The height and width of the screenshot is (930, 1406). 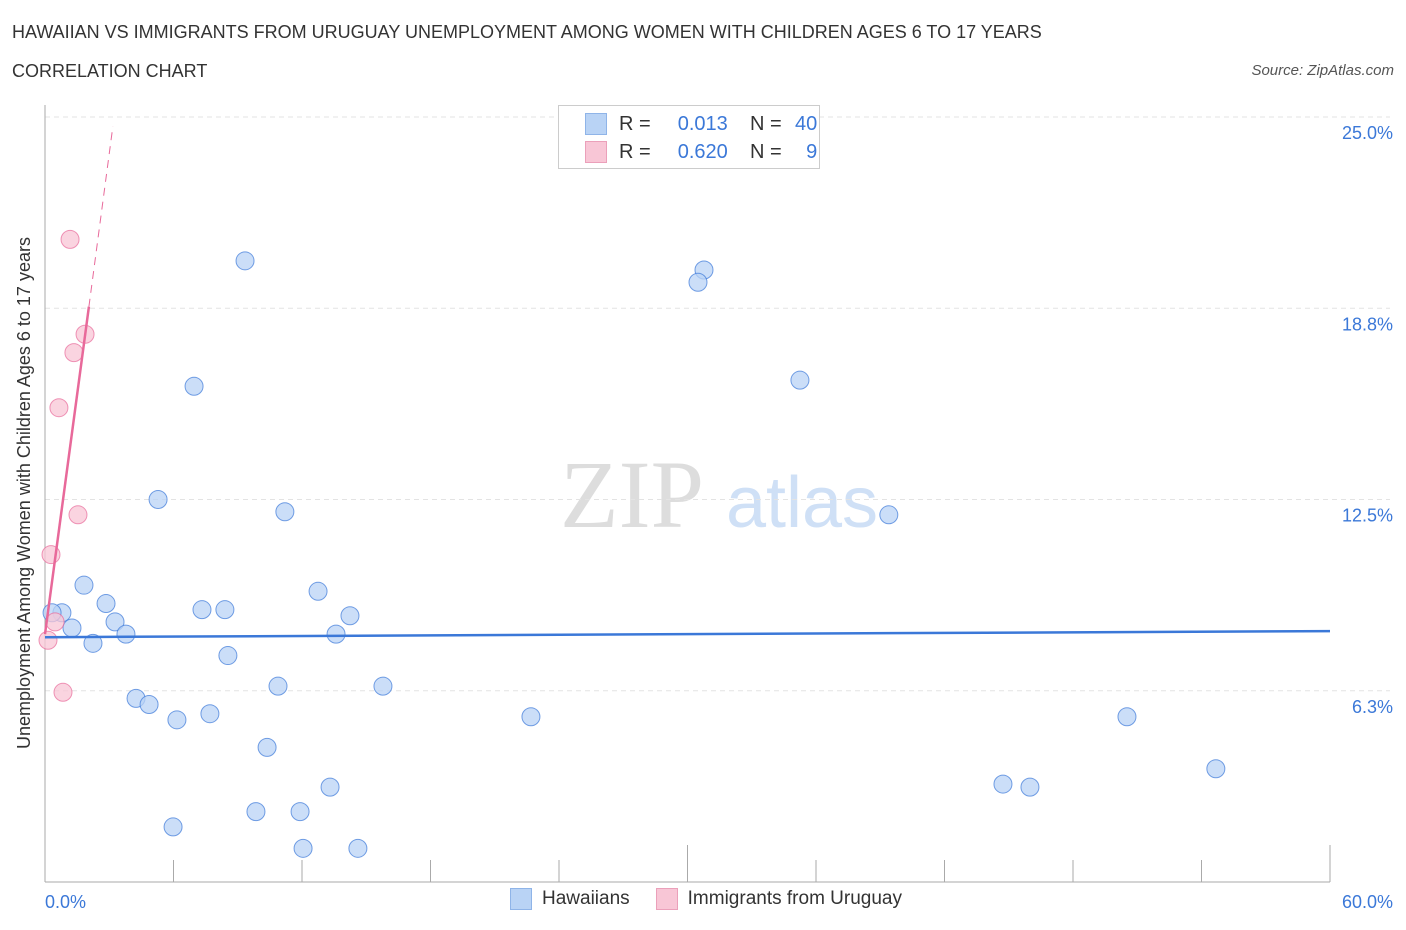 I want to click on hawaiian-trendline, so click(x=687, y=634).